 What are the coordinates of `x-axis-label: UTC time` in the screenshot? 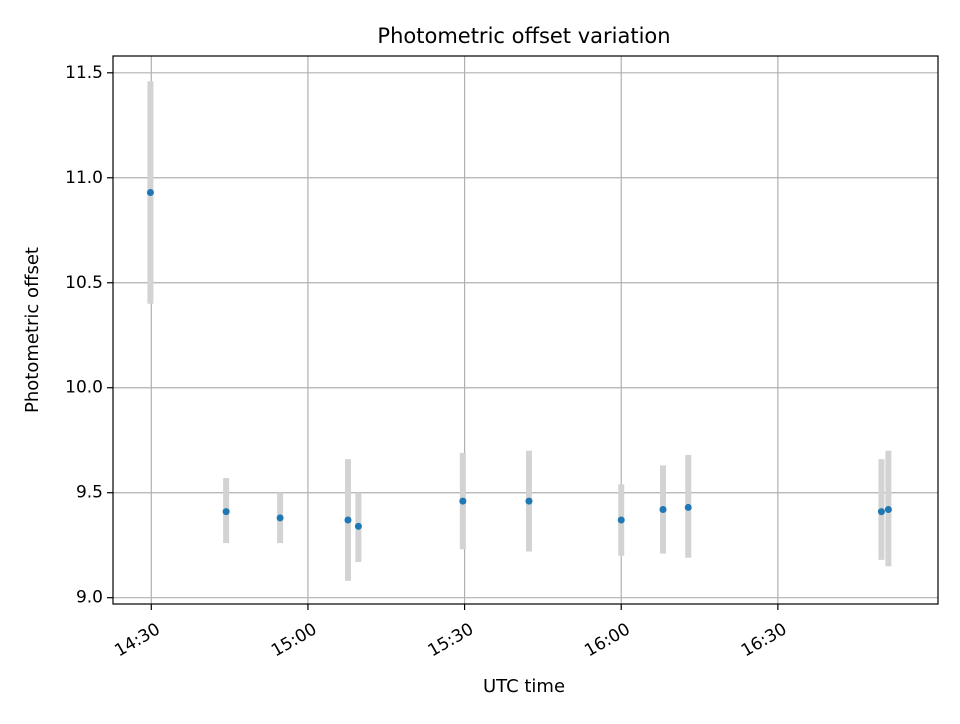 It's located at (524, 686).